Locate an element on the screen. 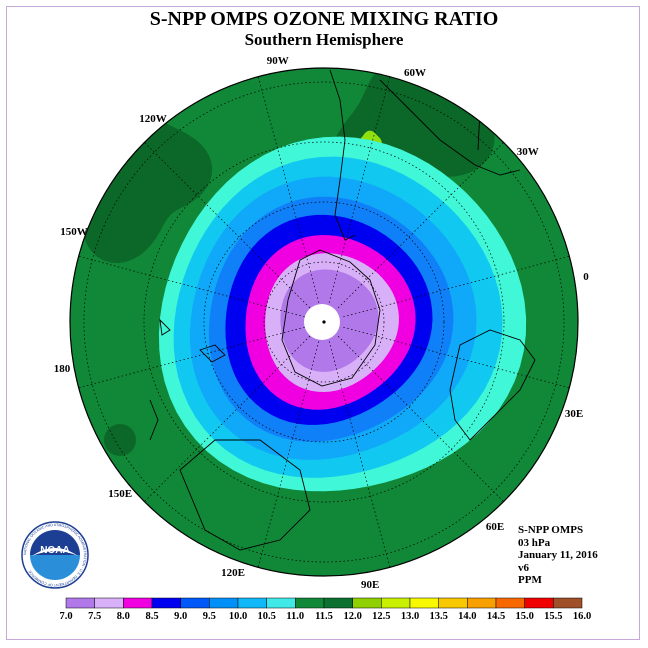 The height and width of the screenshot is (648, 648). colorbar-tick-label: 16.0 is located at coordinates (582, 616).